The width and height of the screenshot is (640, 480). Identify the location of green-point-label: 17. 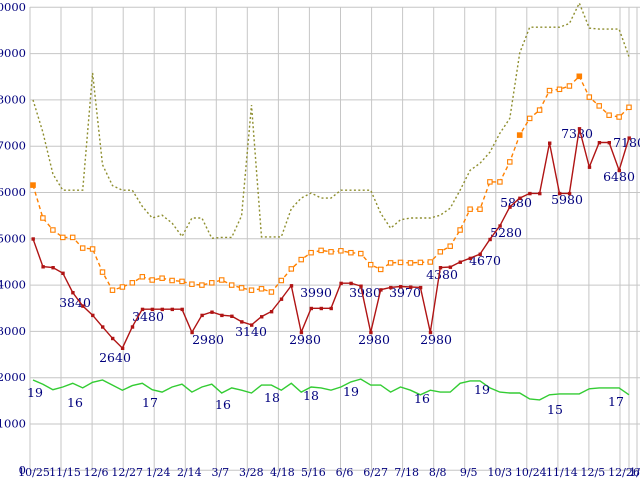
(616, 401).